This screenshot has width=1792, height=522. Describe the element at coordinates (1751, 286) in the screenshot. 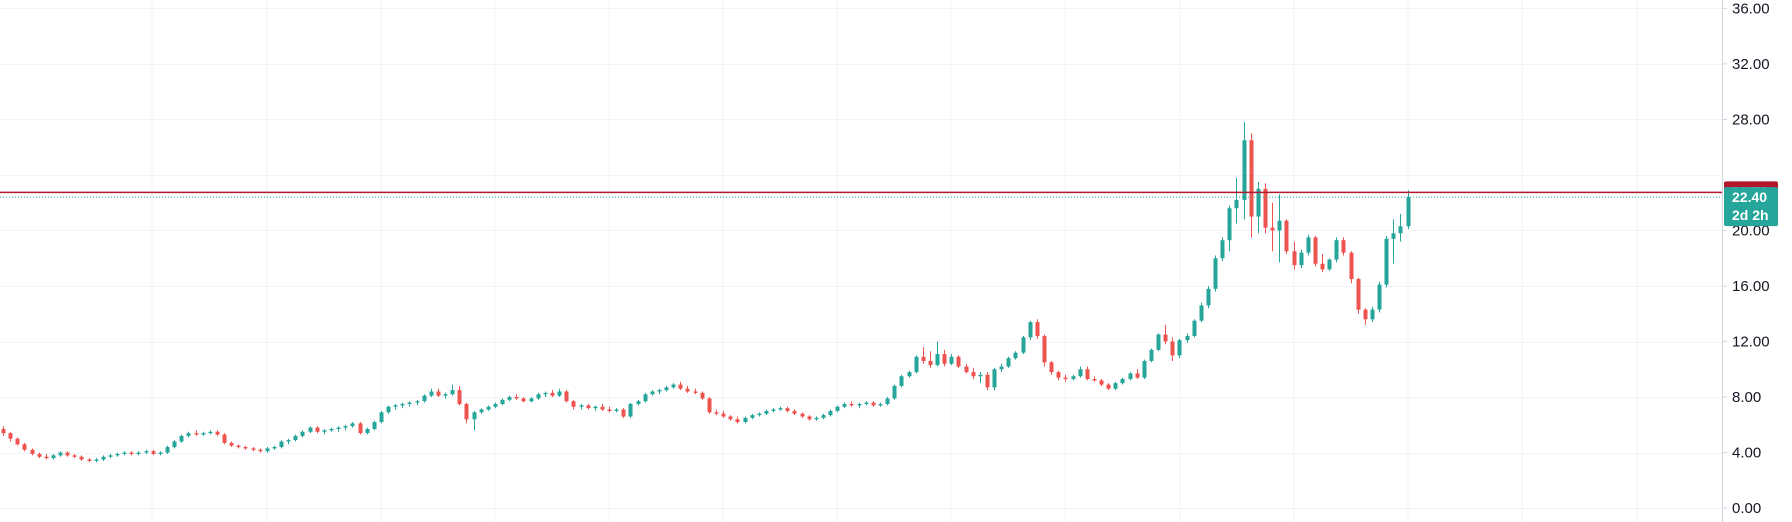

I see `axis-tick-label: 16.00` at that location.